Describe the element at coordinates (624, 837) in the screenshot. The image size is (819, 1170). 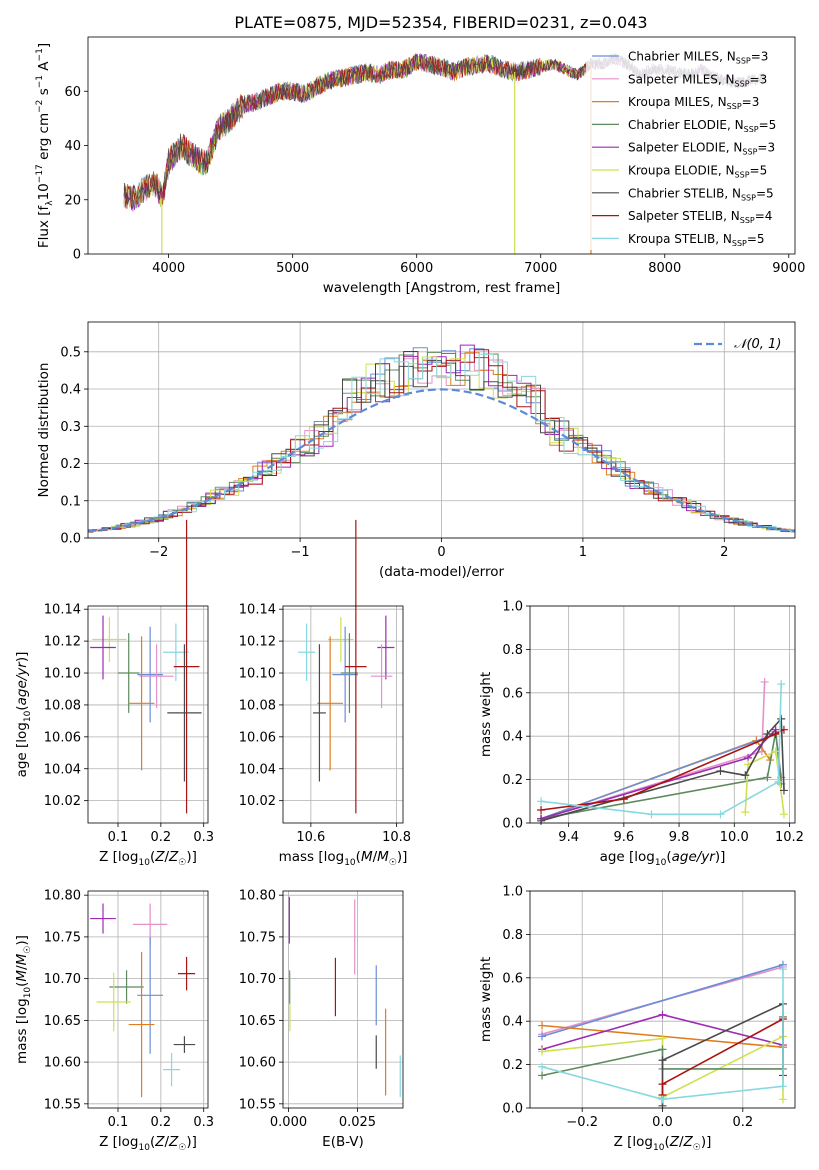
I see `x-tick-label: 9.6` at that location.